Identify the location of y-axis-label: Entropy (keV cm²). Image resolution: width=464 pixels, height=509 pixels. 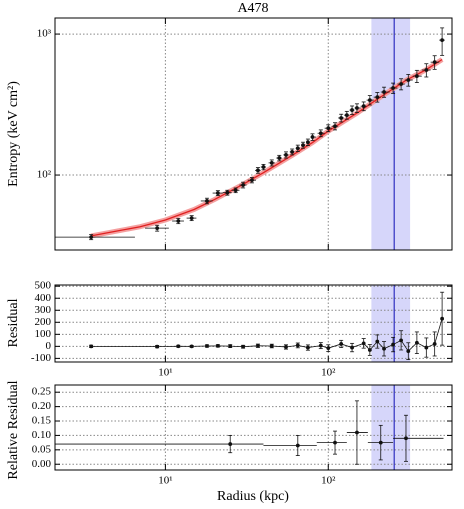
(13, 134).